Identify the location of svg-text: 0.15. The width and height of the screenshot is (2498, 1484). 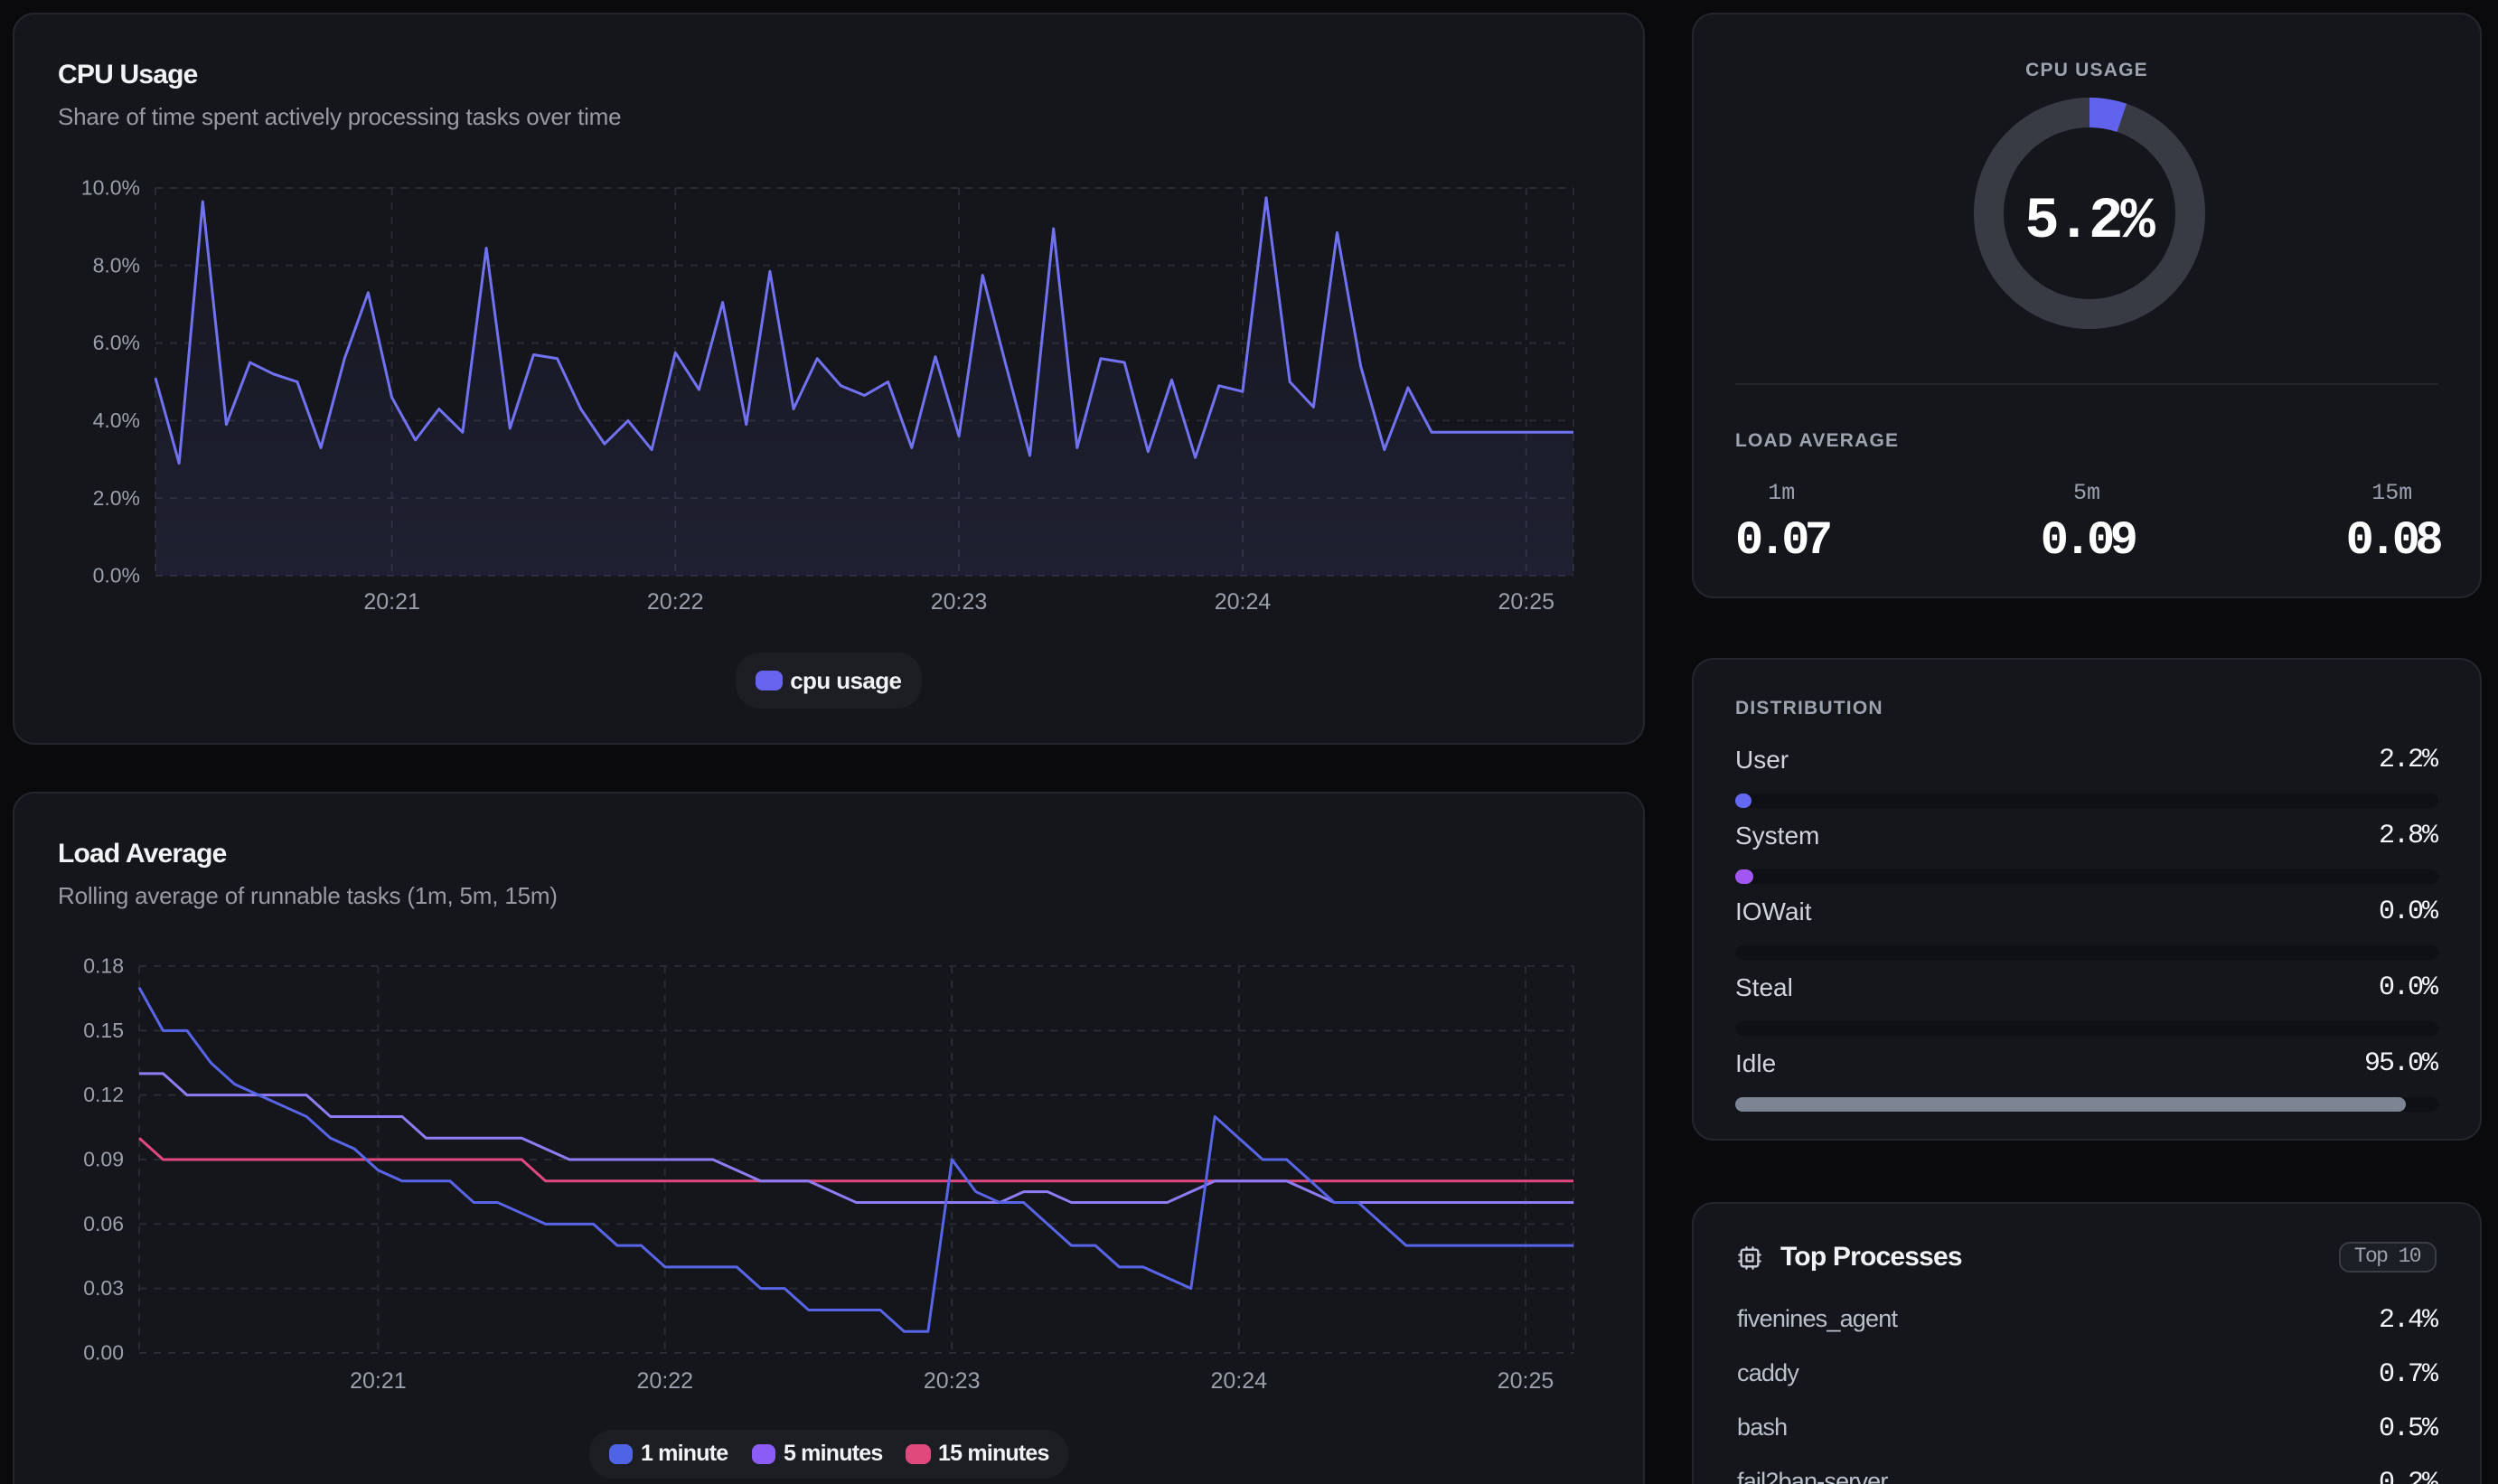
(103, 1030).